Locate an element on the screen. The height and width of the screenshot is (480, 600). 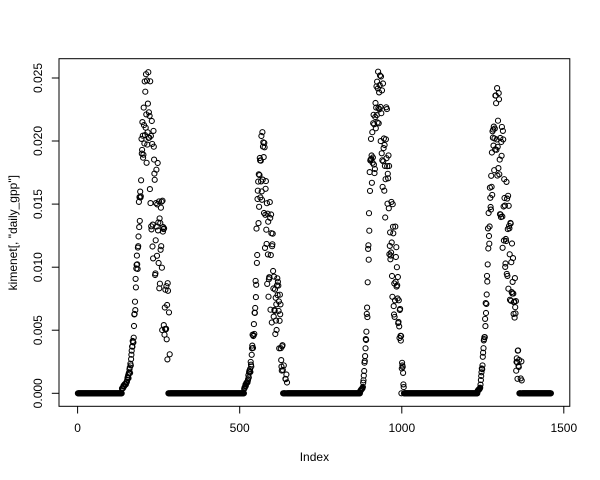
svg-text: Index is located at coordinates (314, 457).